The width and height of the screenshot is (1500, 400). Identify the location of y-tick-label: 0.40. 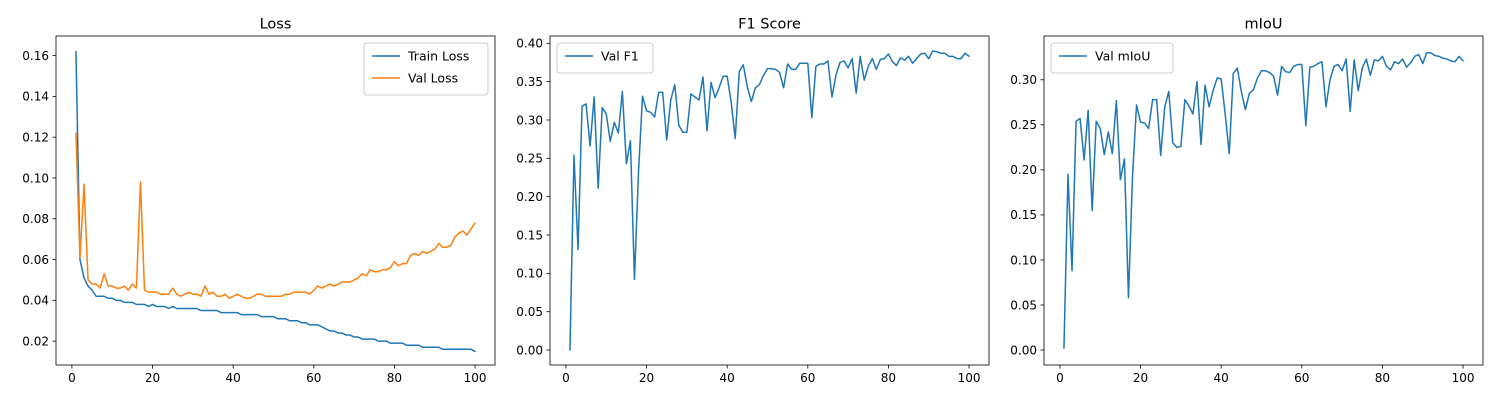
(529, 44).